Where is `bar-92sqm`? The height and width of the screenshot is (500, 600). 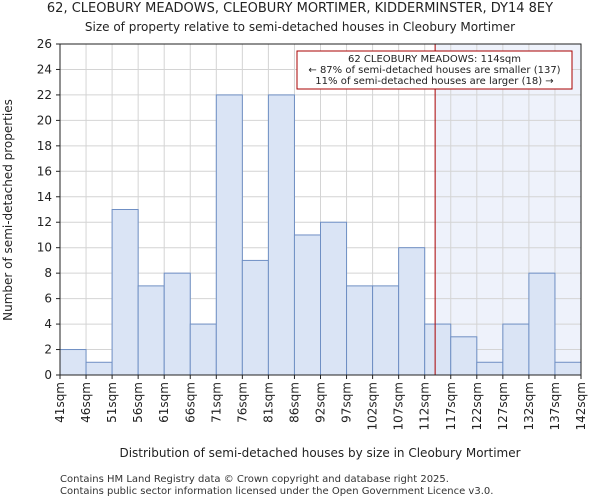 bar-92sqm is located at coordinates (334, 298).